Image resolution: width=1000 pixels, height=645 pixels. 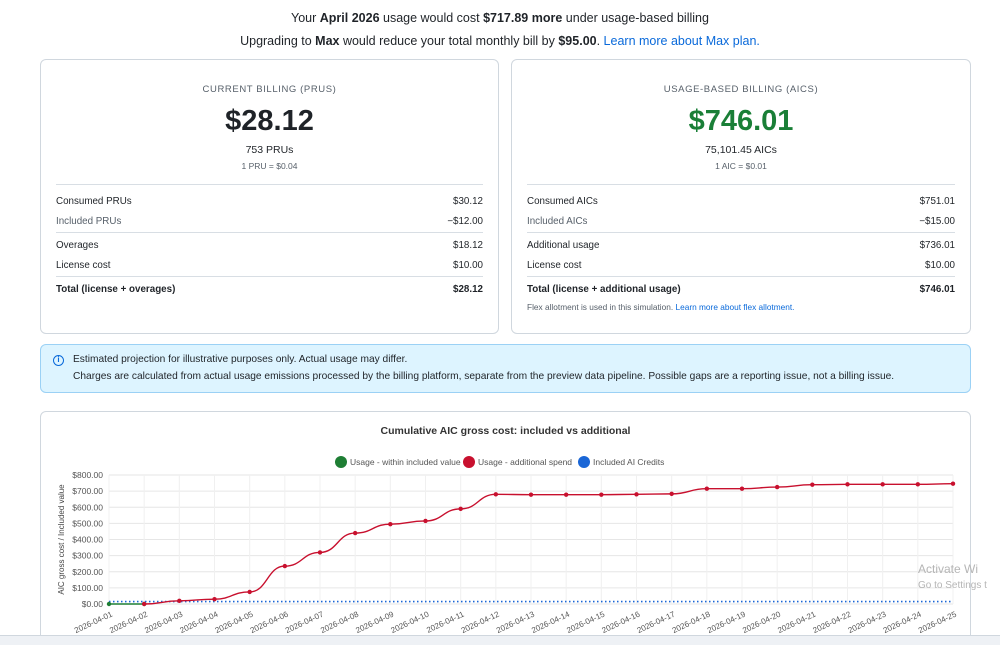 I want to click on activation-watermark-sub: Go to Settings t, so click(x=952, y=585).